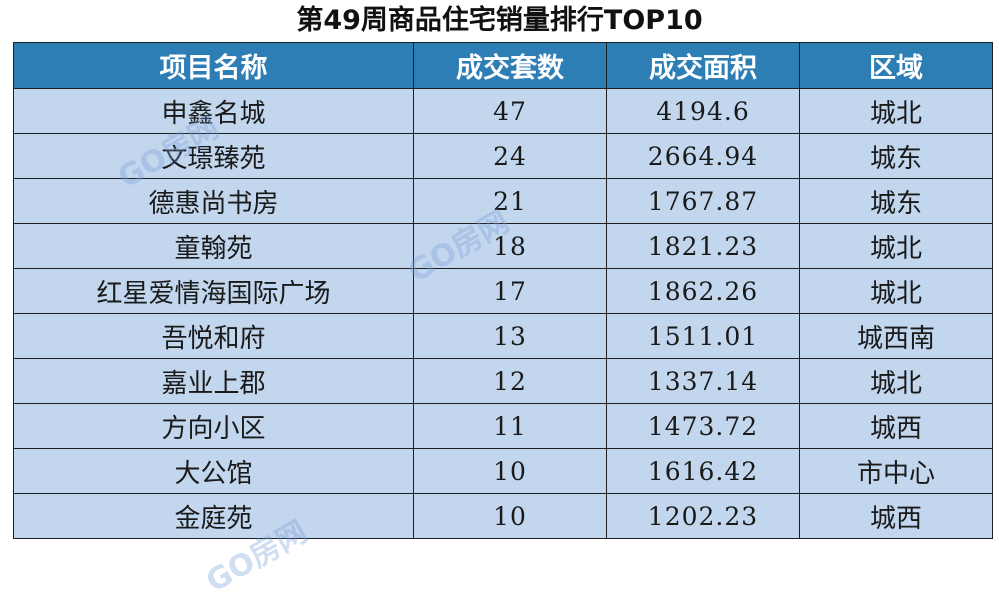  Describe the element at coordinates (510, 65) in the screenshot. I see `column-header-units-sold: 成交套数` at that location.